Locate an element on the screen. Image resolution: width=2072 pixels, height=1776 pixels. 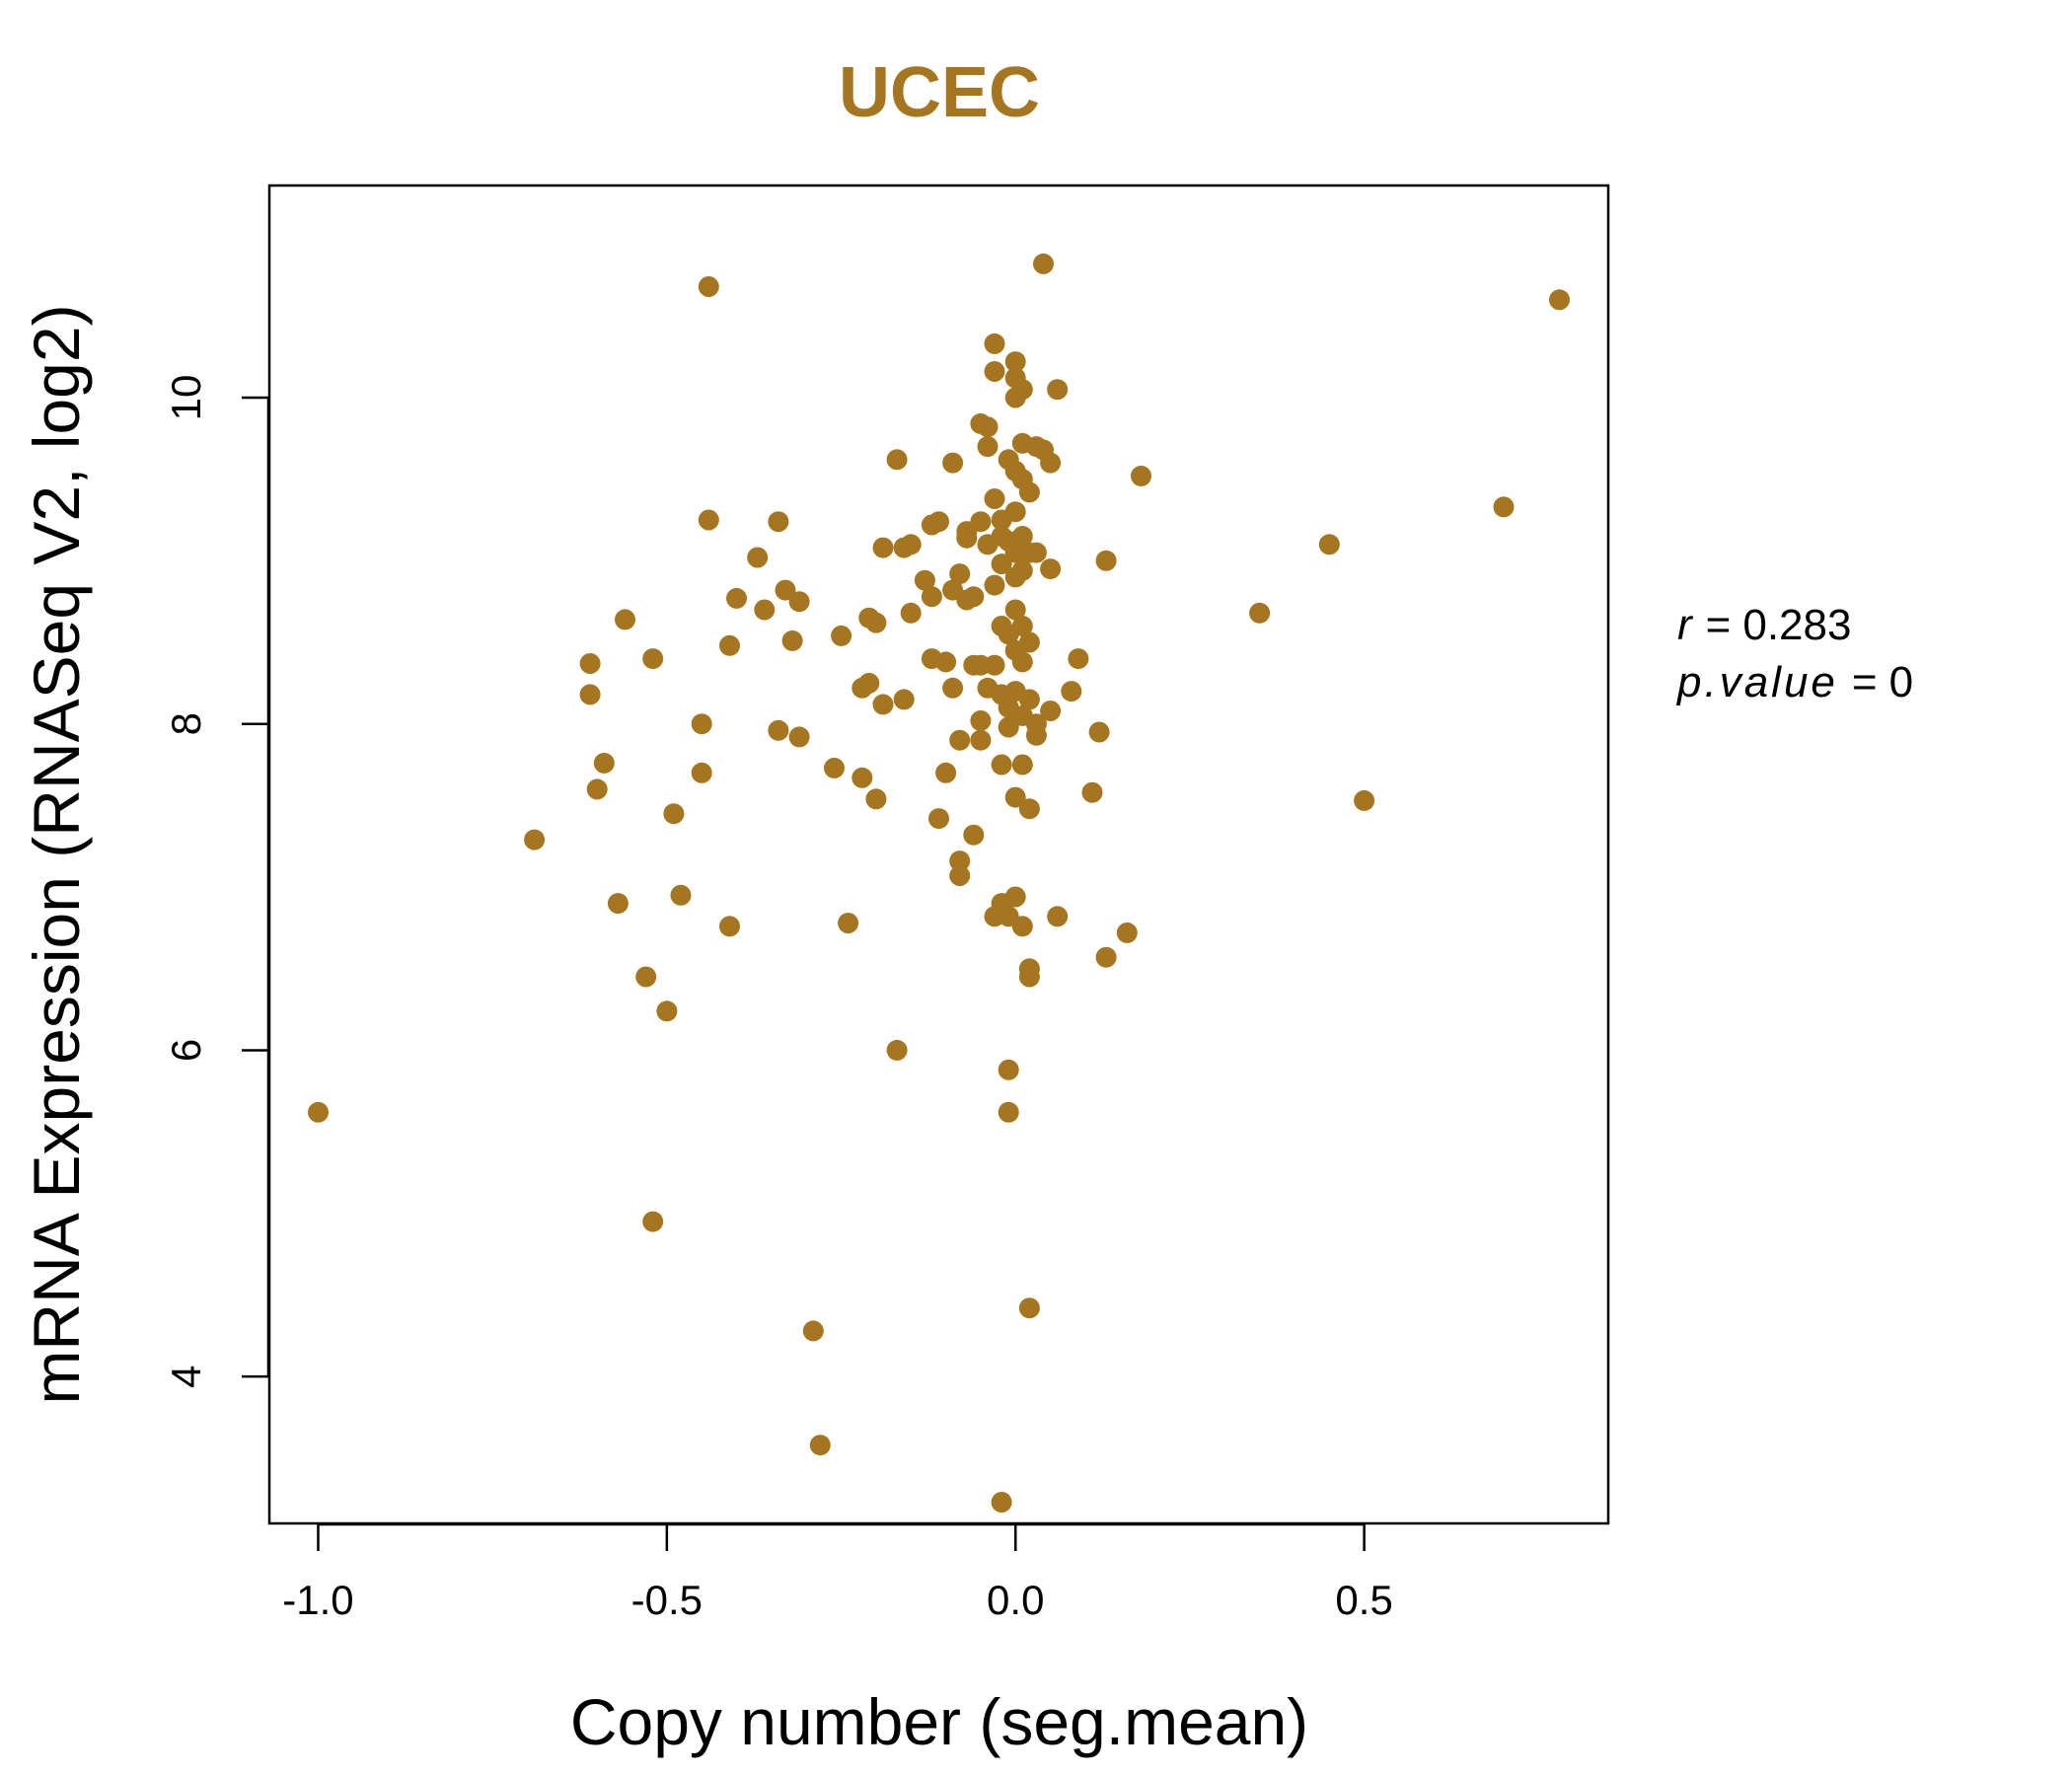
r-symbol: r is located at coordinates (1685, 625).